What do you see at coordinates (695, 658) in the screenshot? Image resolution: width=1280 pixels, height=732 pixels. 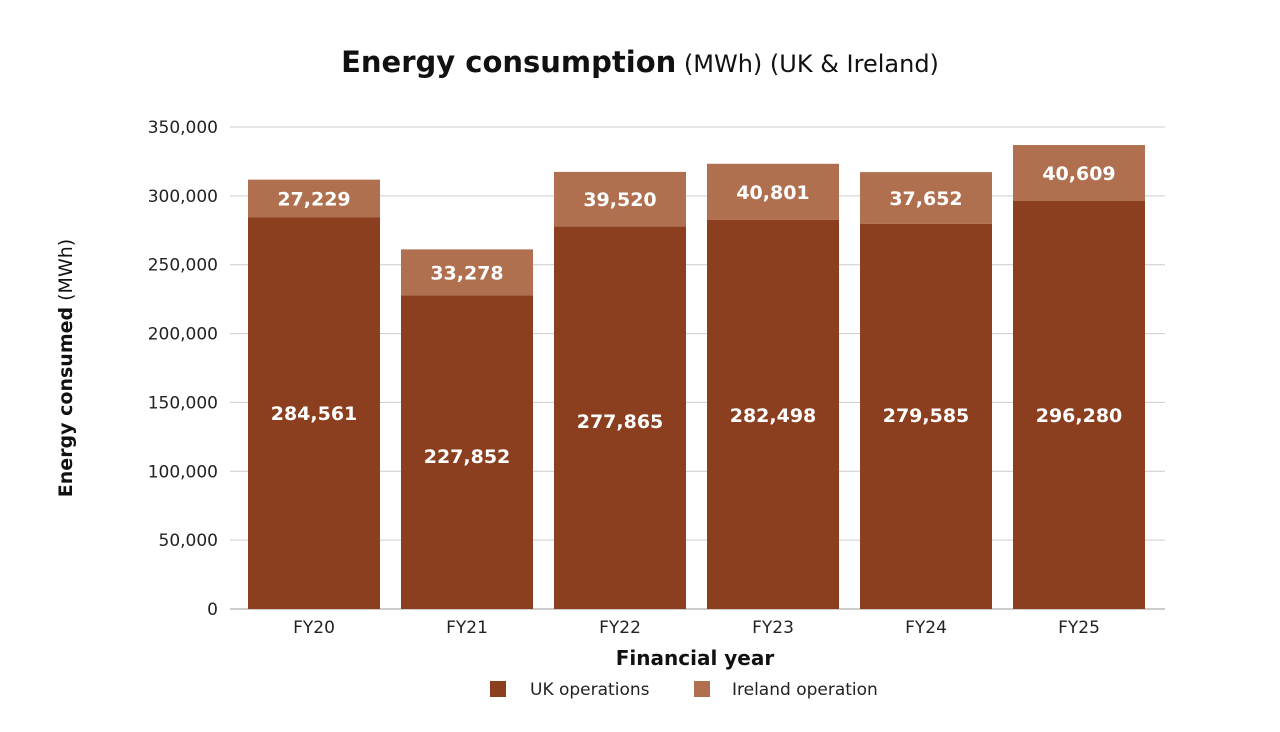 I see `x-axis-label: Financial year` at bounding box center [695, 658].